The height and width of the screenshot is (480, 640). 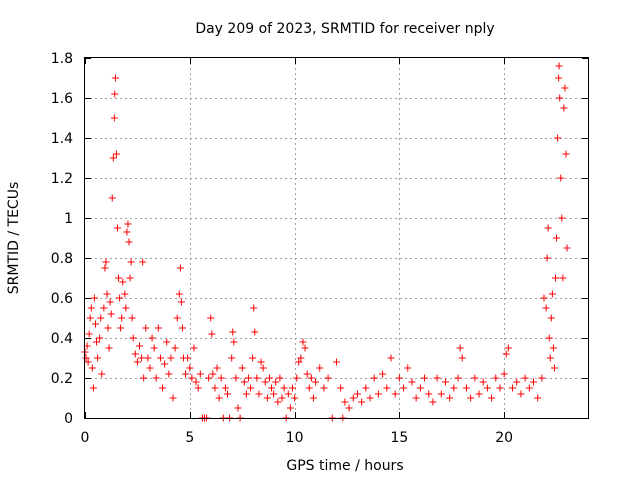 I want to click on x-tick-label: 15, so click(x=399, y=438).